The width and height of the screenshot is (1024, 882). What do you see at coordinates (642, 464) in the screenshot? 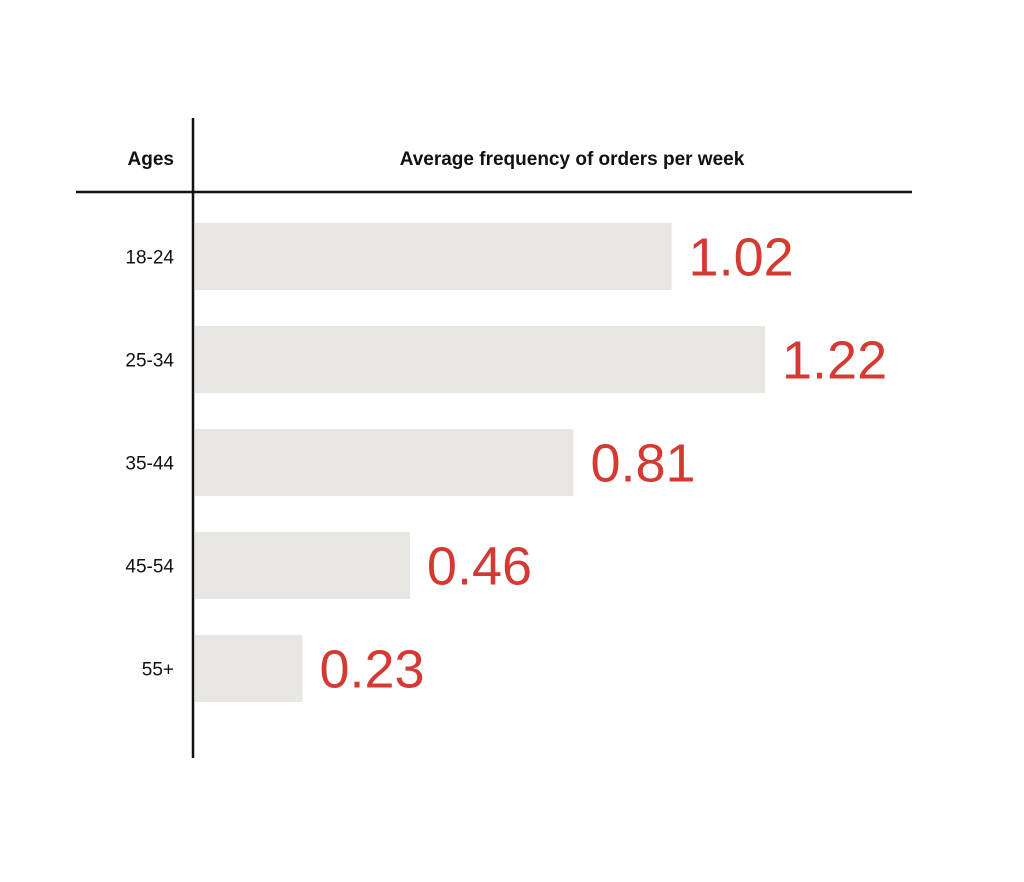
I see `value-label: 0.81` at bounding box center [642, 464].